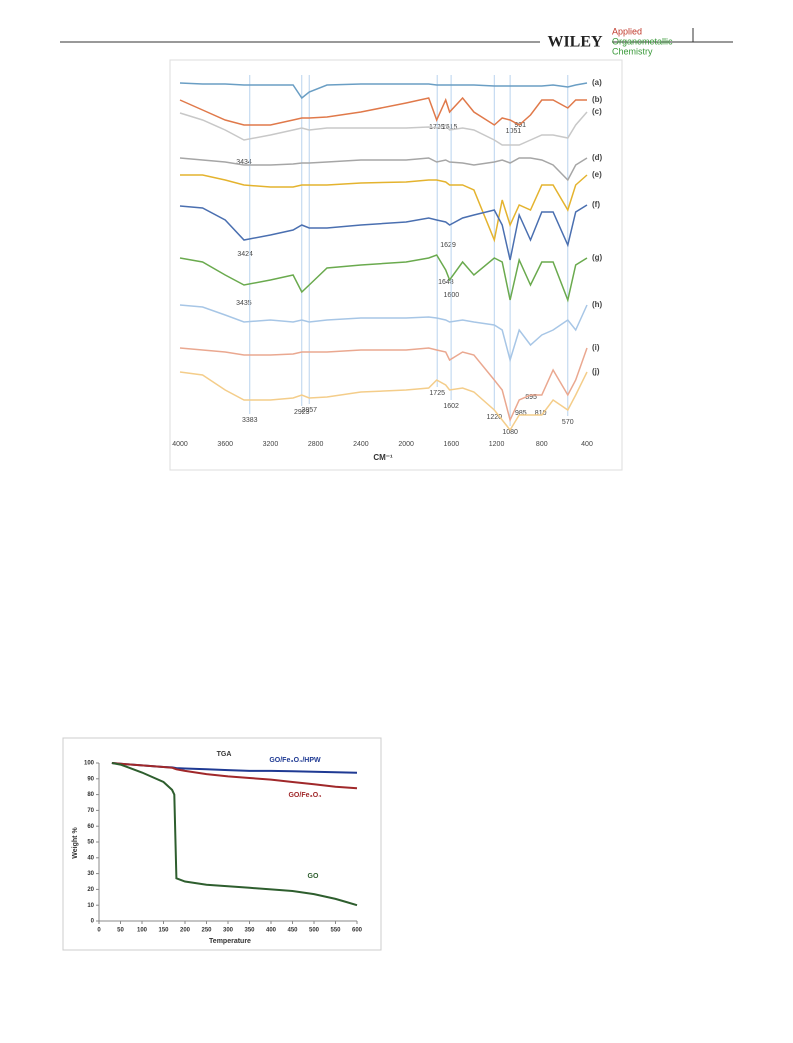  Describe the element at coordinates (357, 931) in the screenshot. I see `x-tick-label: 600` at that location.